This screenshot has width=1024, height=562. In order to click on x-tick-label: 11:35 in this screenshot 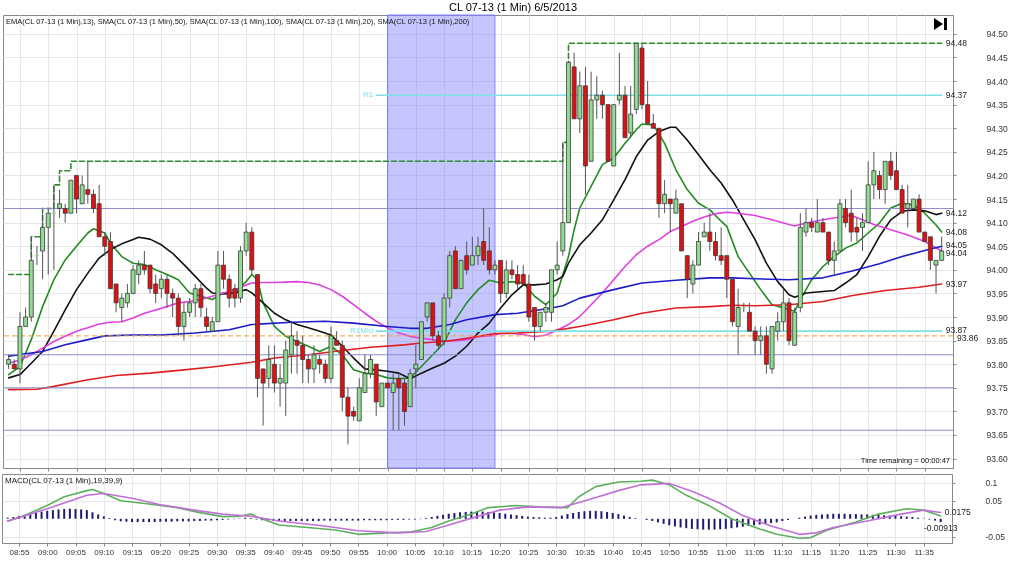, I will do `click(924, 552)`.